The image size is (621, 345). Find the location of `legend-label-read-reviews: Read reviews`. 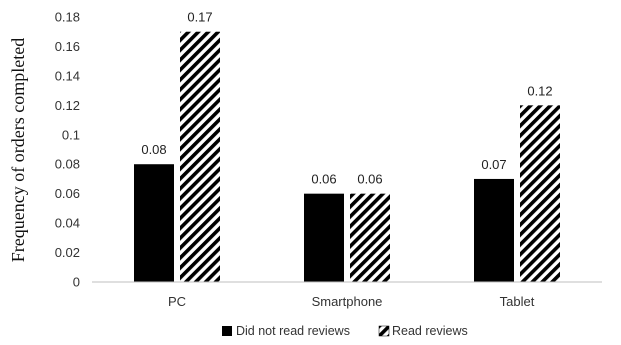

legend-label-read-reviews: Read reviews is located at coordinates (430, 331).